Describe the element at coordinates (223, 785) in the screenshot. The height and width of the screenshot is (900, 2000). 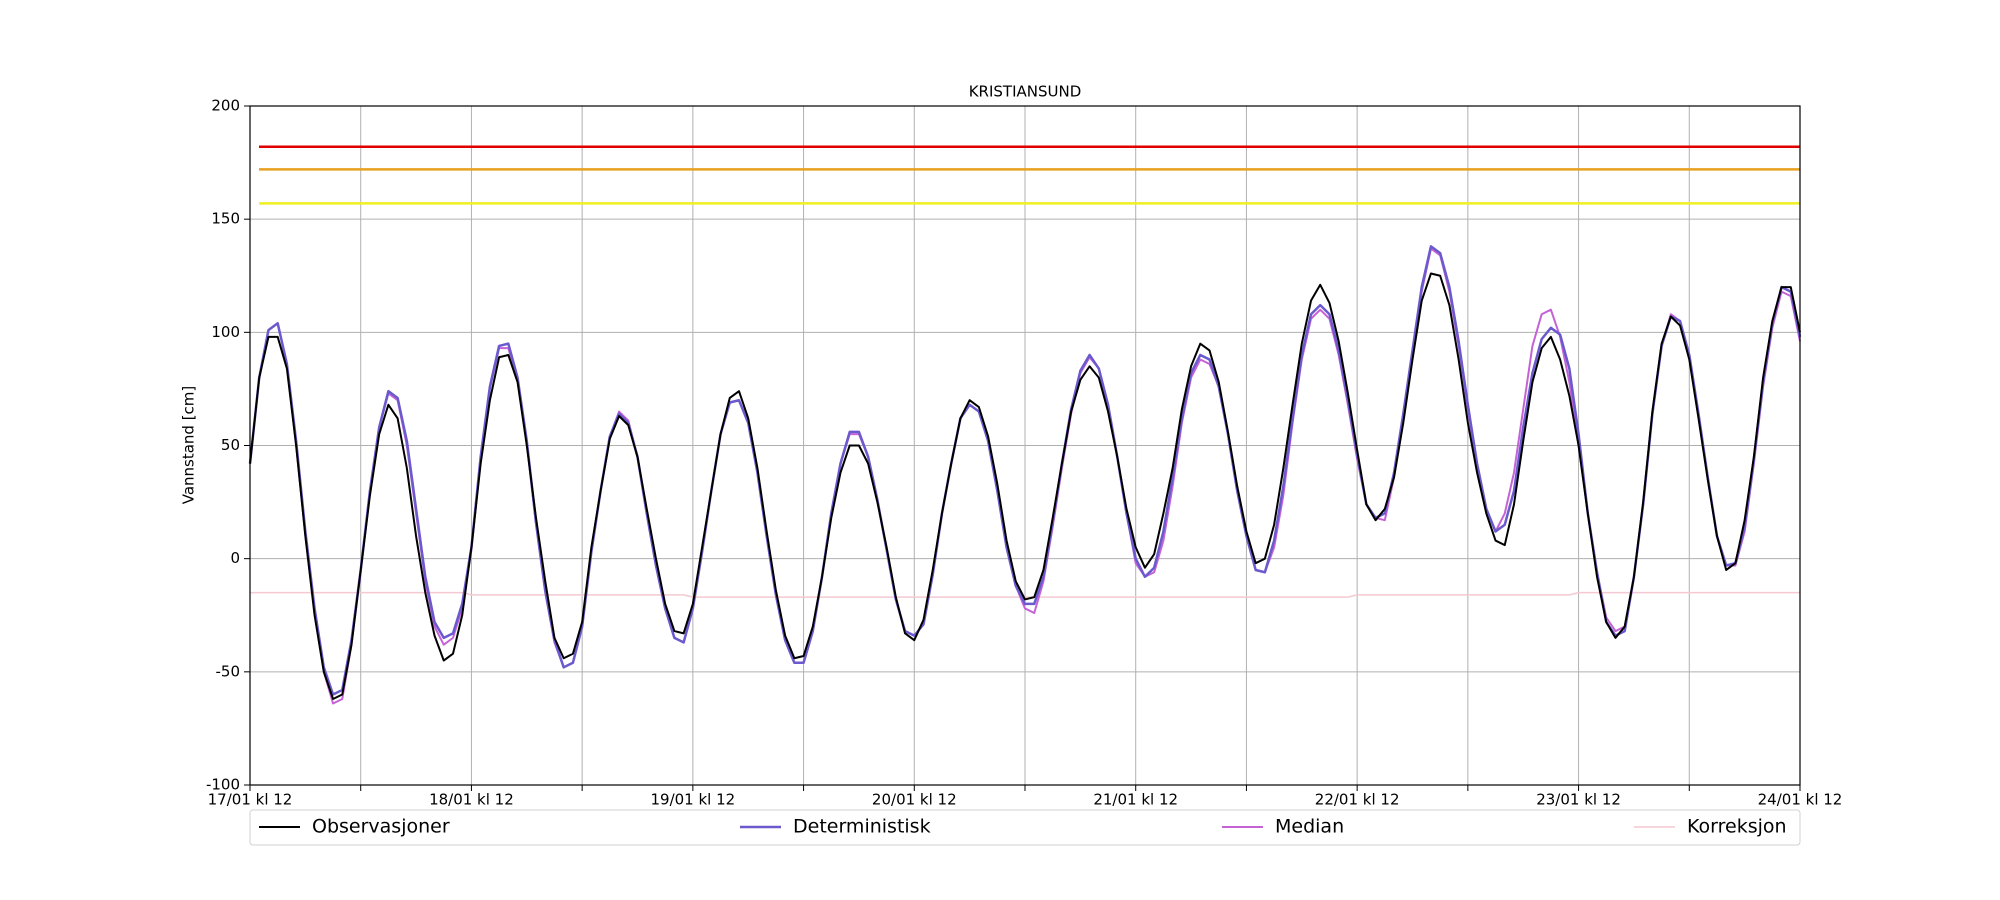
I see `y-tick-label: -100` at that location.